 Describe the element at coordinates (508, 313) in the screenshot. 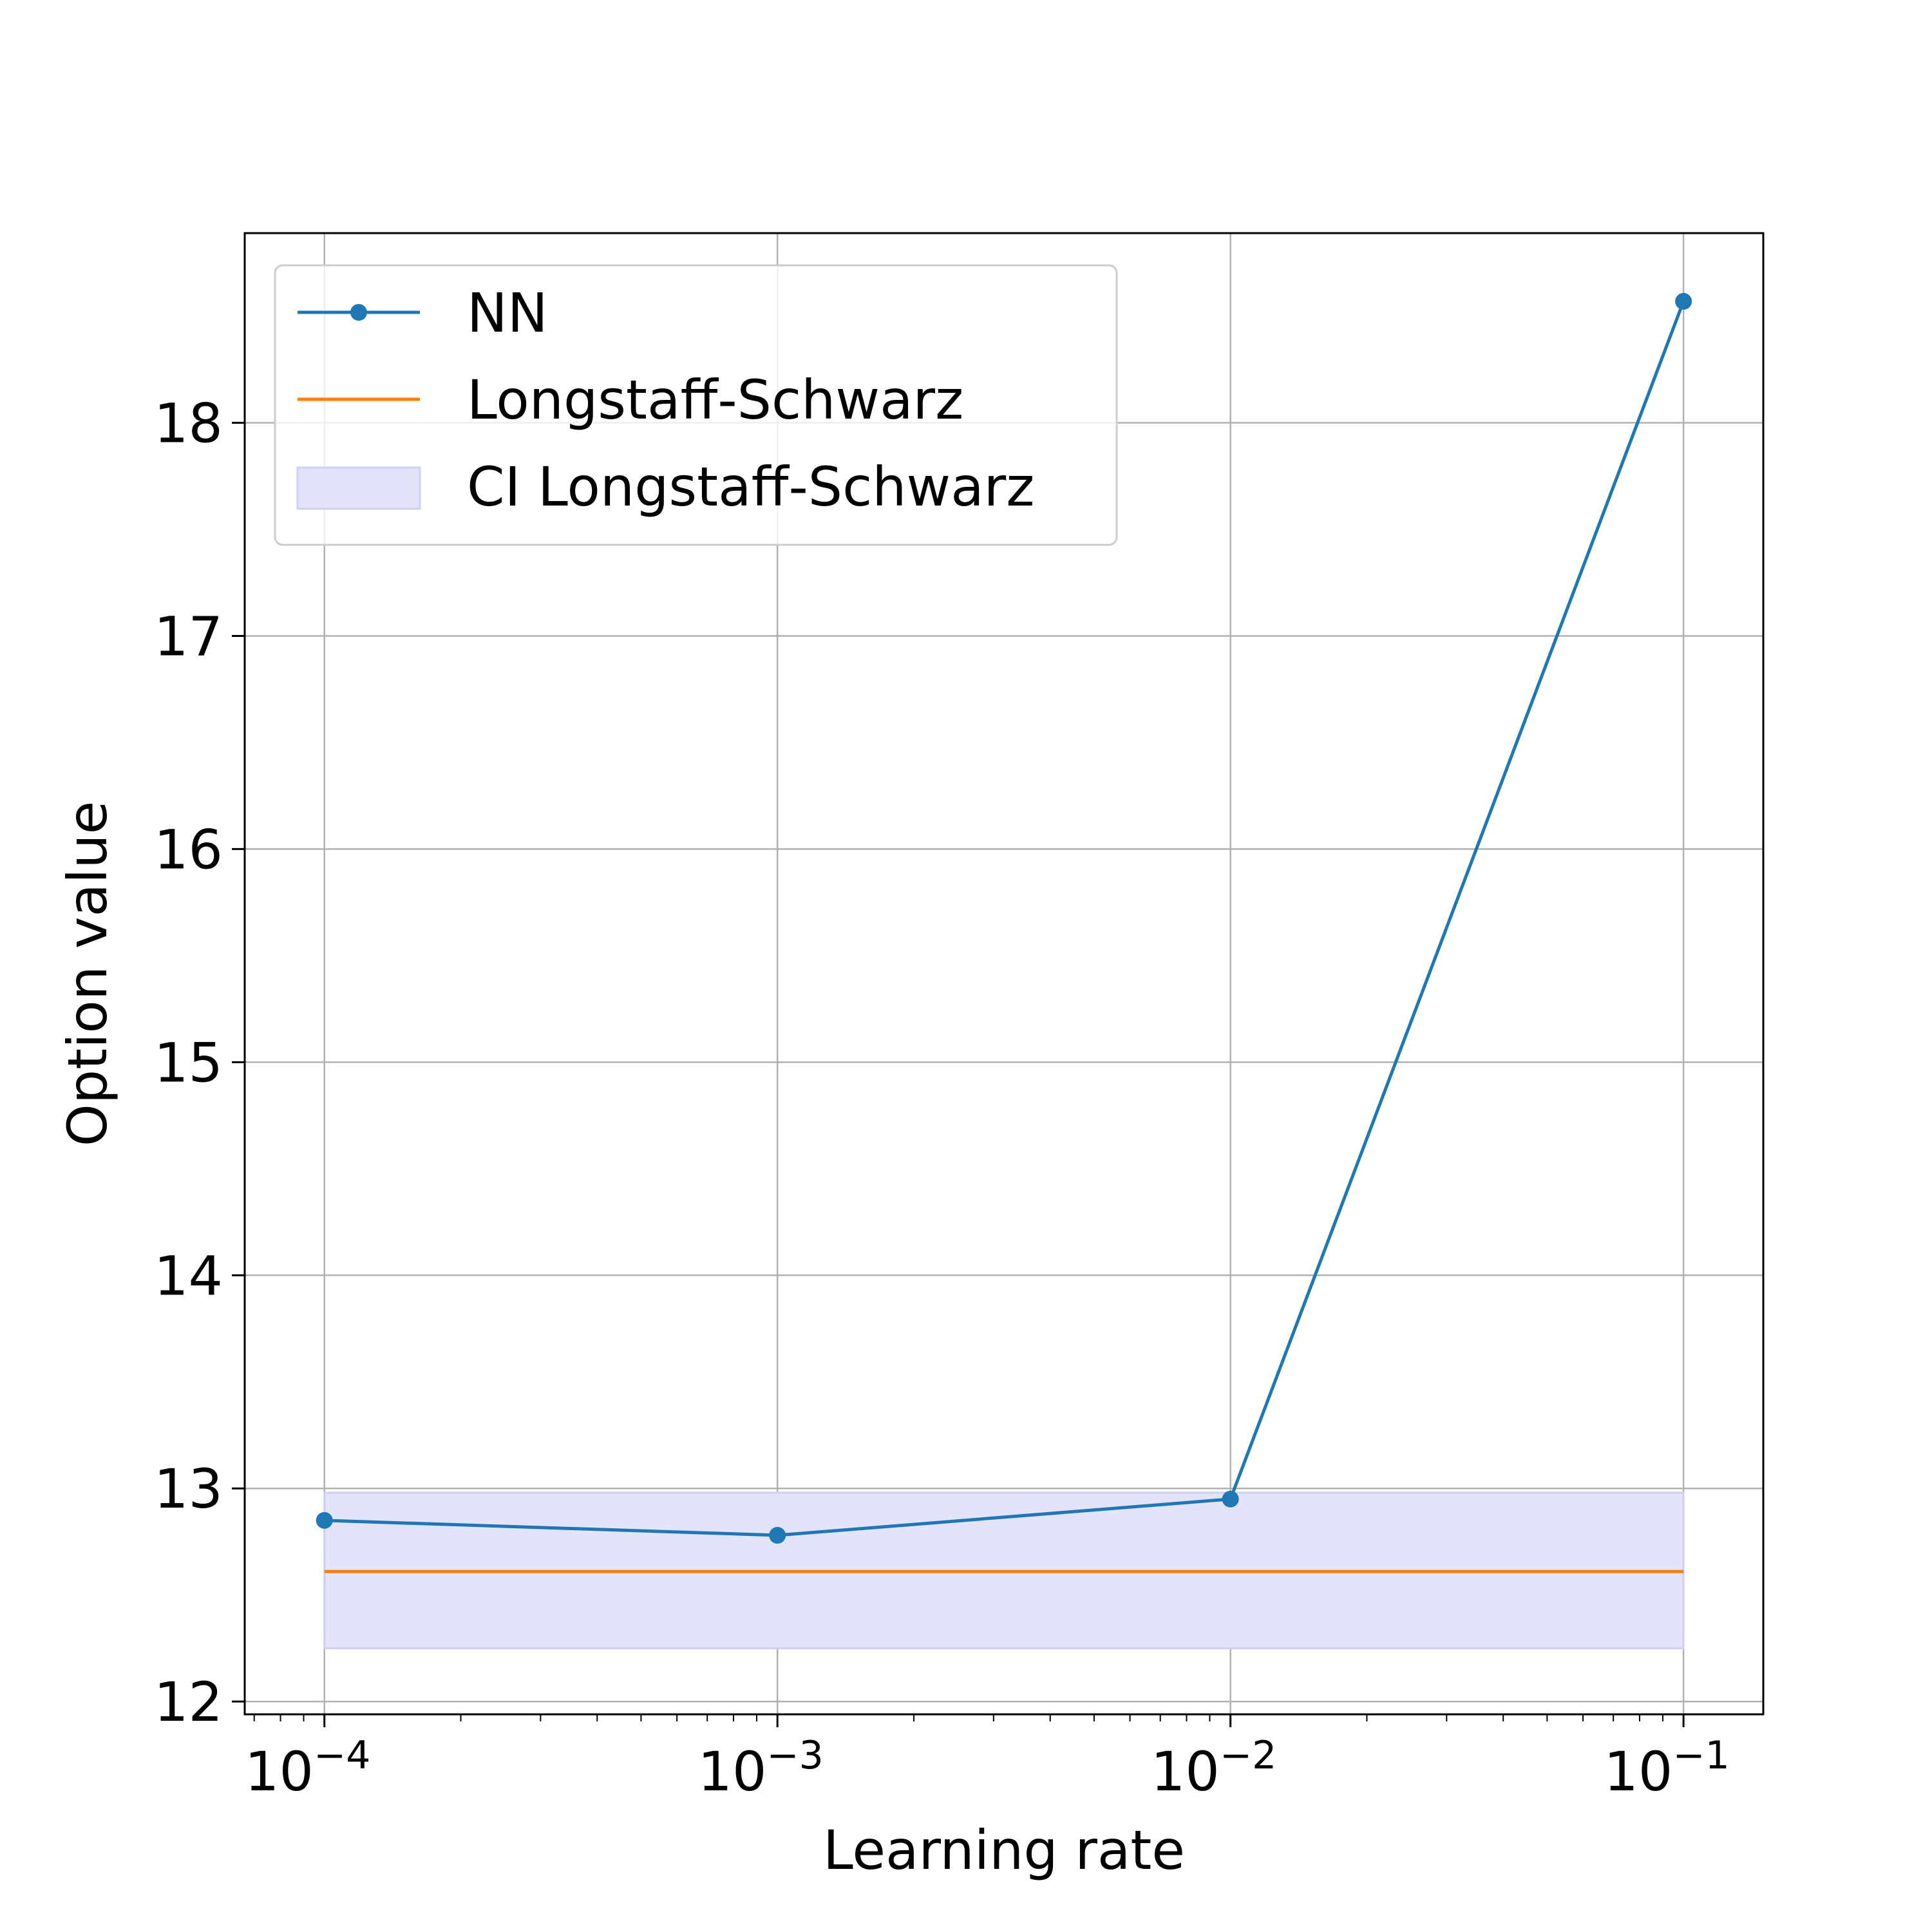

I see `legend-label-nn: NN` at that location.